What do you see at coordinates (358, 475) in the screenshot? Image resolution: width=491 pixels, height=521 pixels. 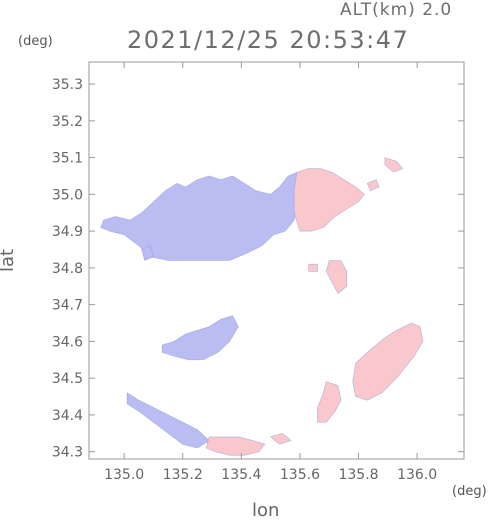 I see `x-tick-label: 135.8` at bounding box center [358, 475].